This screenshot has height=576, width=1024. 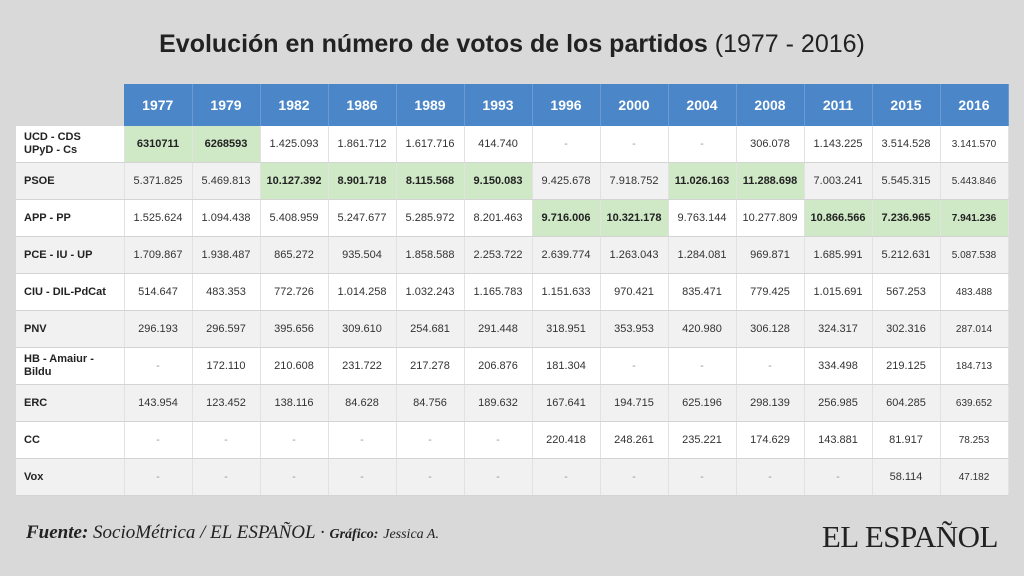 What do you see at coordinates (702, 440) in the screenshot?
I see `vote-cell: 235.221` at bounding box center [702, 440].